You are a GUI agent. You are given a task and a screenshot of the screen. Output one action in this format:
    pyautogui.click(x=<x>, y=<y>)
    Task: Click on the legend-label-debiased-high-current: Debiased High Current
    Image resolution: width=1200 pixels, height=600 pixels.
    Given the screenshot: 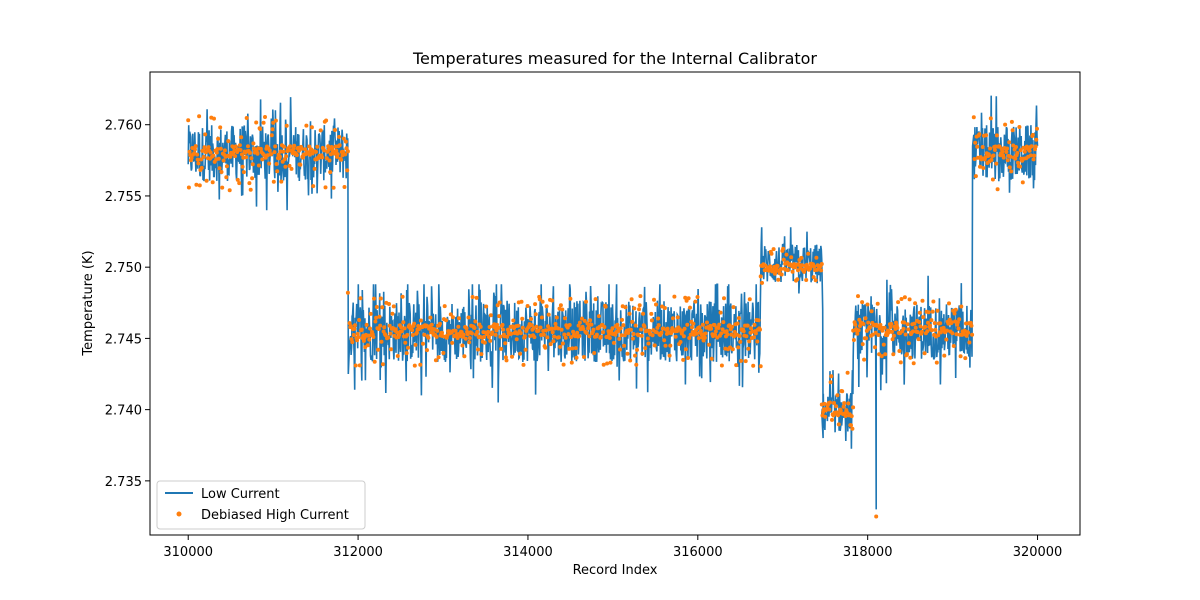 What is the action you would take?
    pyautogui.click(x=275, y=515)
    